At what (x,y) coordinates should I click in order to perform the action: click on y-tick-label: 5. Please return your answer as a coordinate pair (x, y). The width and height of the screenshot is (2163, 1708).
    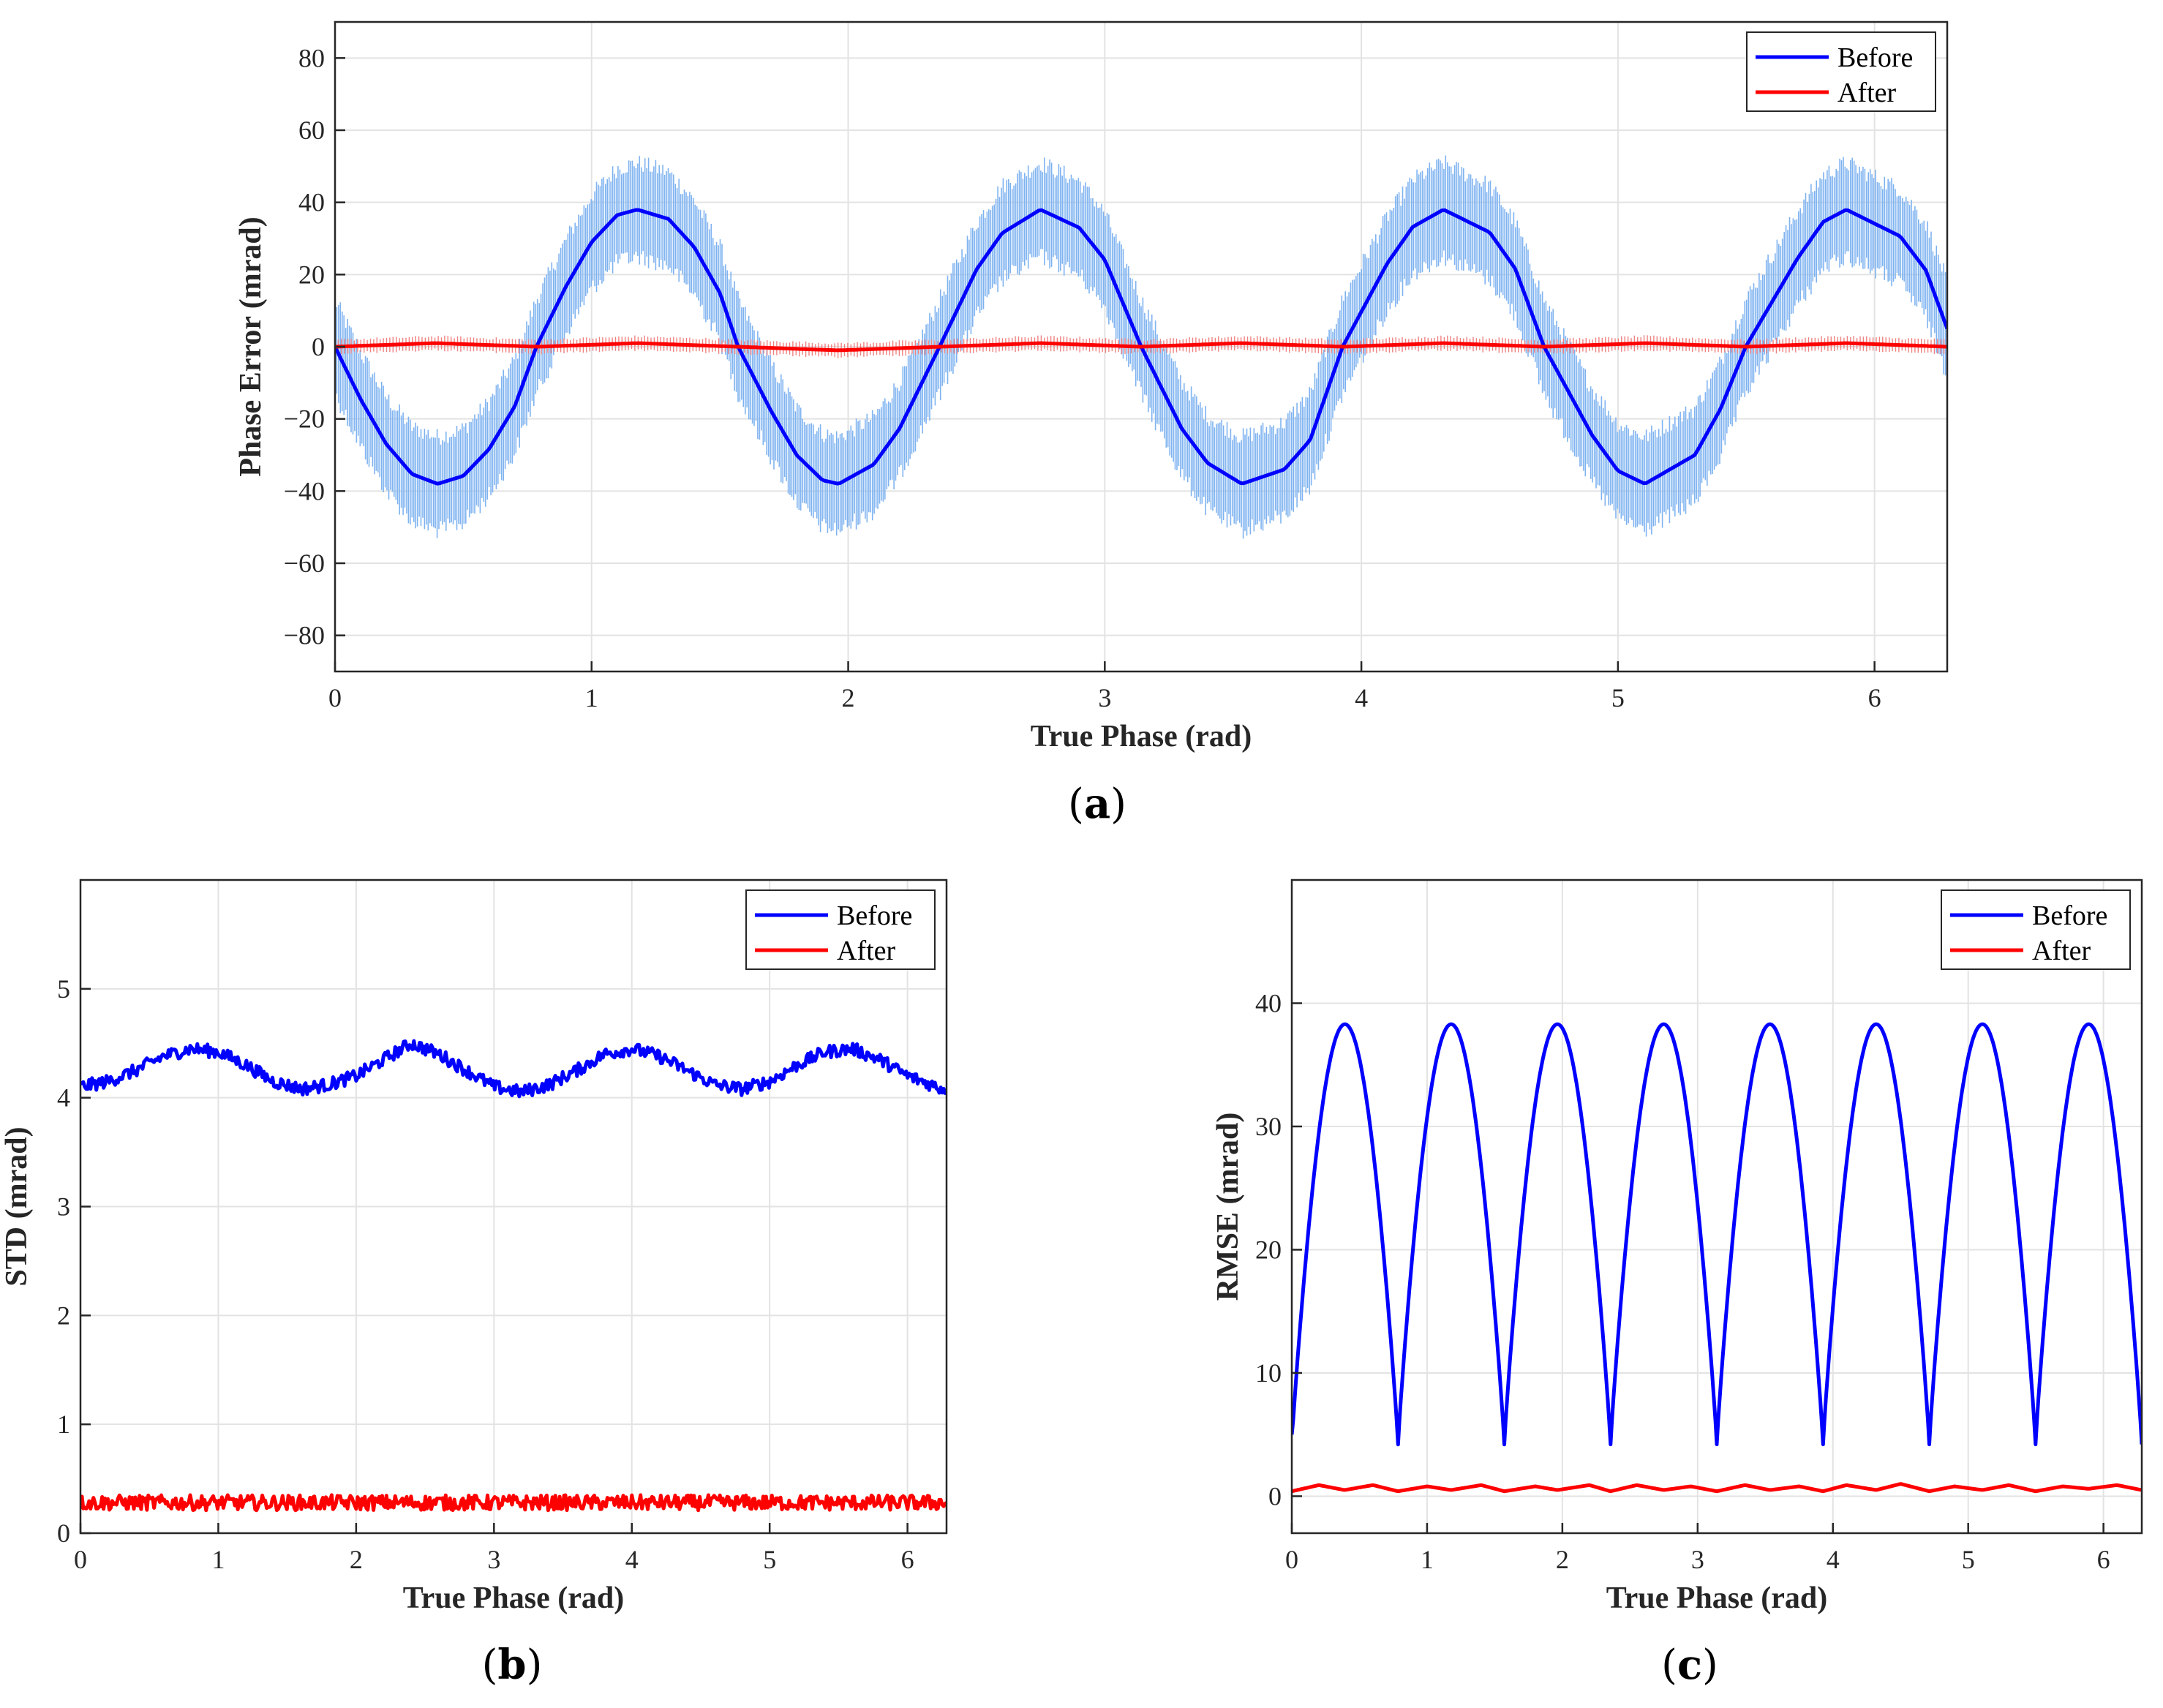
    Looking at the image, I should click on (63, 989).